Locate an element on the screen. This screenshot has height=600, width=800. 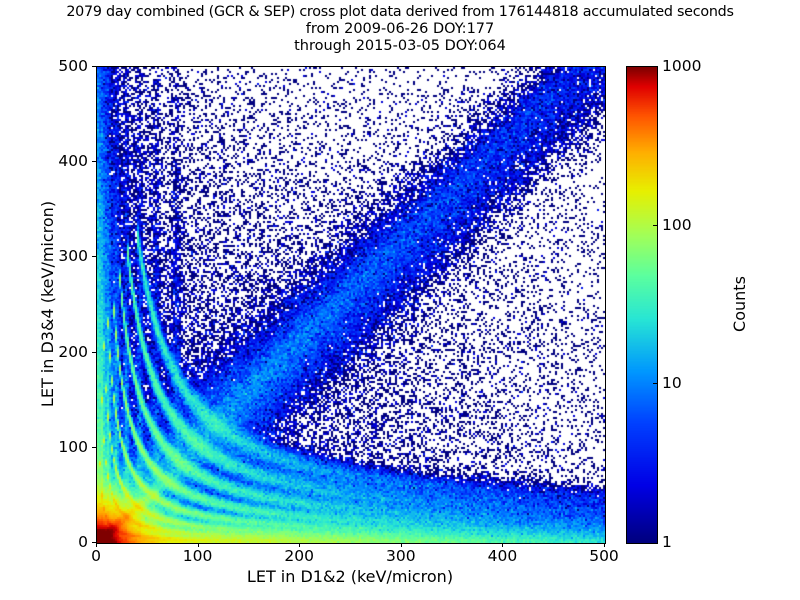
x-ticklabel-400: 400 is located at coordinates (502, 556).